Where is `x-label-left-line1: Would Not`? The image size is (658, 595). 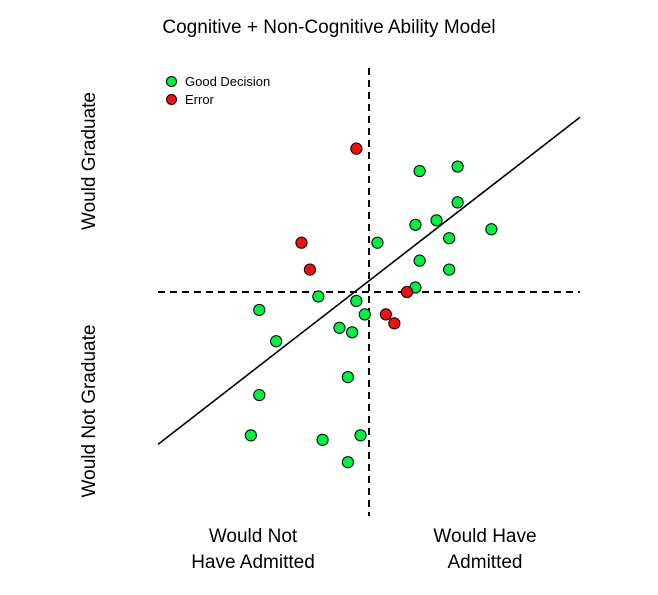 x-label-left-line1: Would Not is located at coordinates (253, 536).